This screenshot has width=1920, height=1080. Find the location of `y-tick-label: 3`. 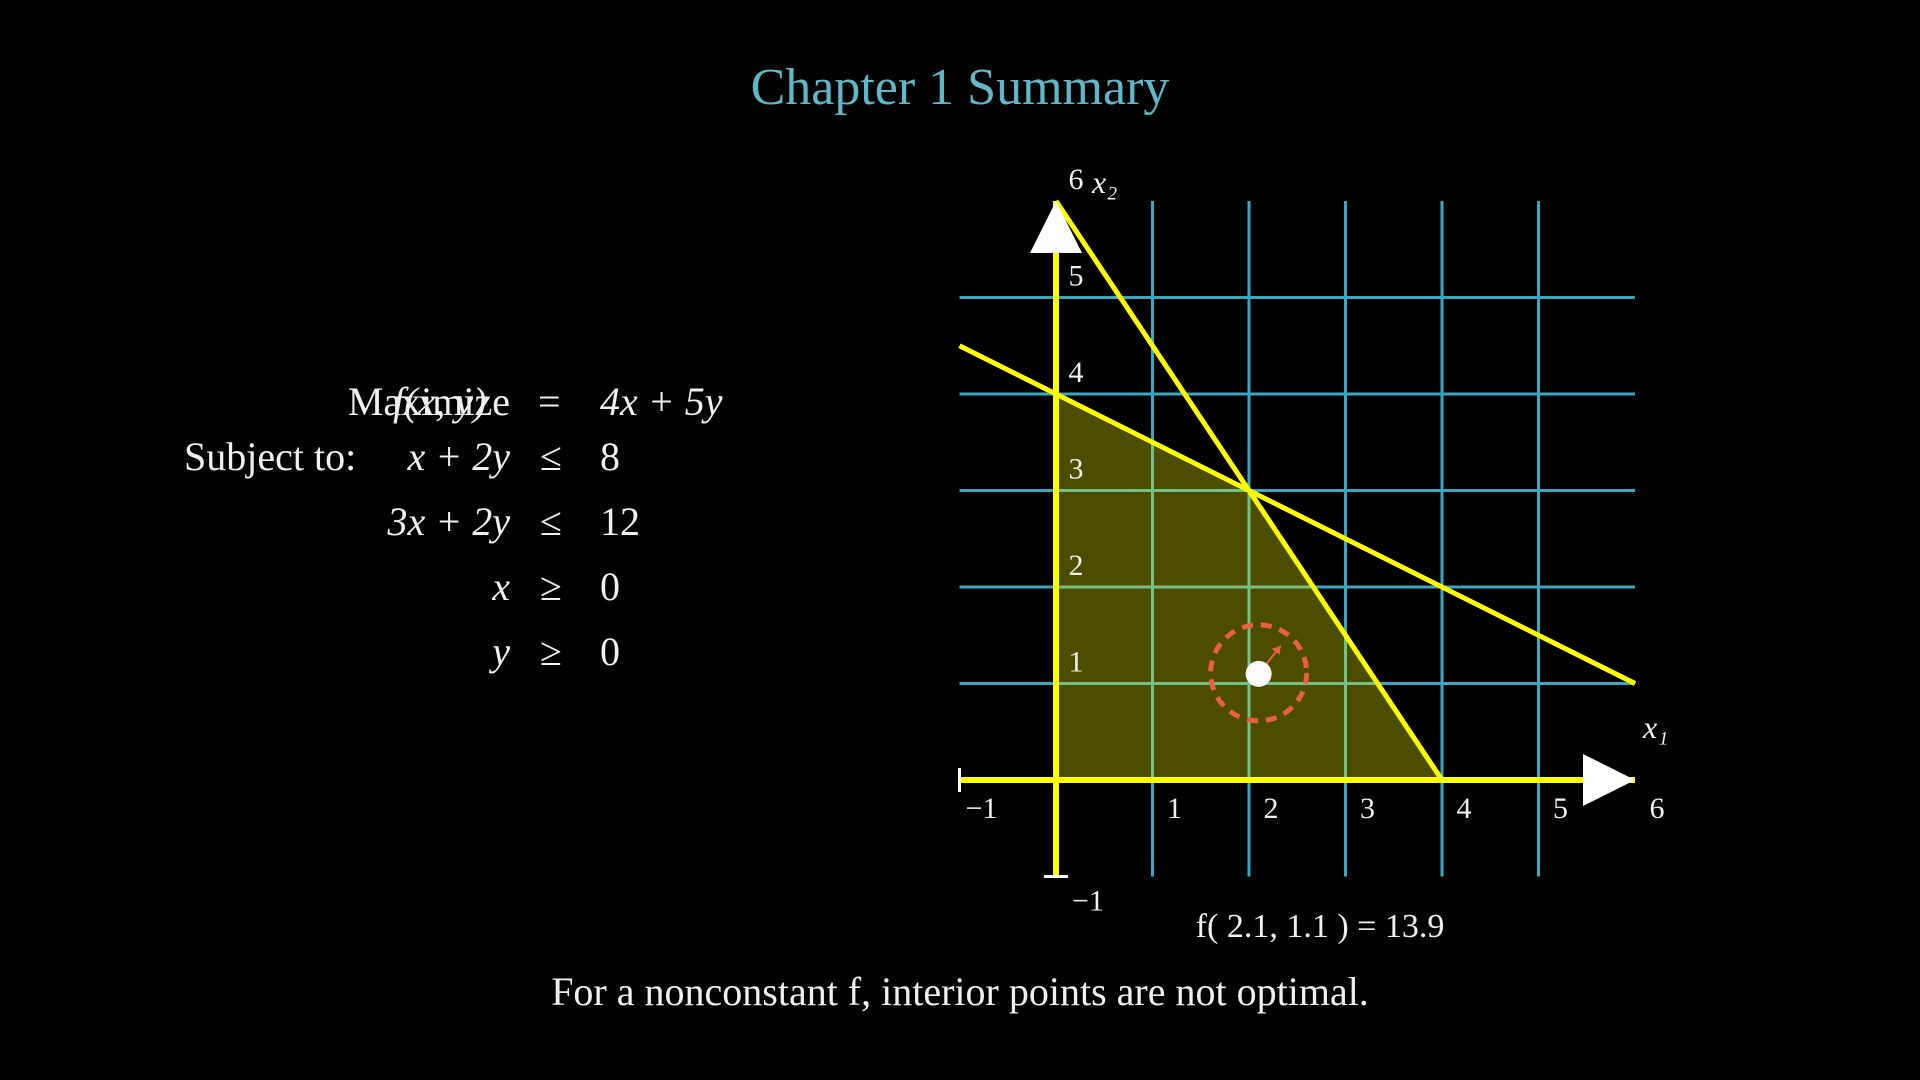

y-tick-label: 3 is located at coordinates (1076, 469).